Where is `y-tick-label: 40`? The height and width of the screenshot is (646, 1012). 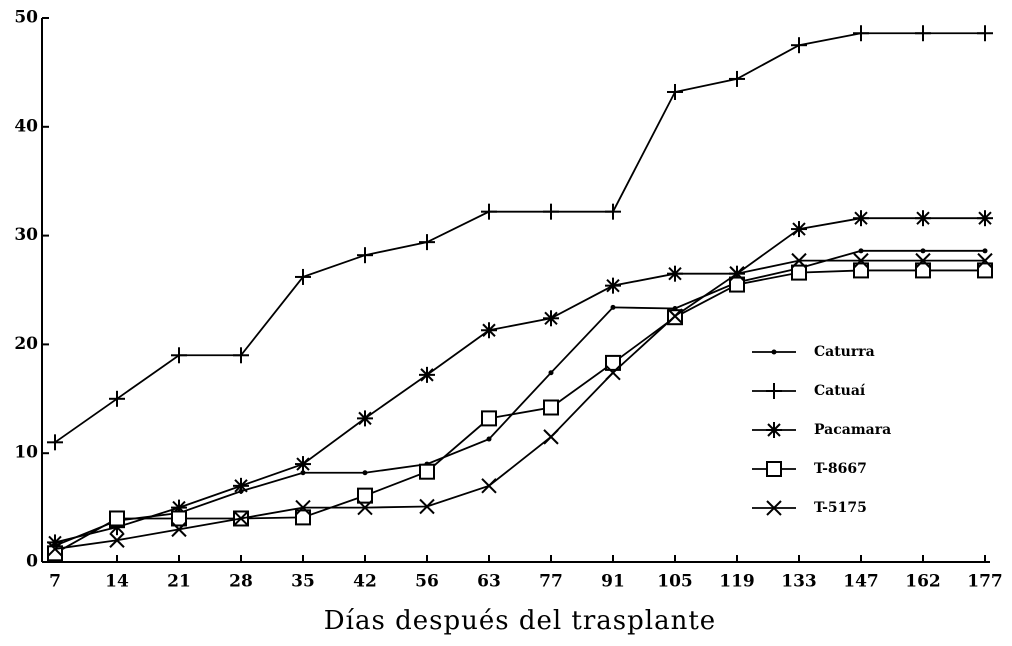
y-tick-label: 40 is located at coordinates (26, 126).